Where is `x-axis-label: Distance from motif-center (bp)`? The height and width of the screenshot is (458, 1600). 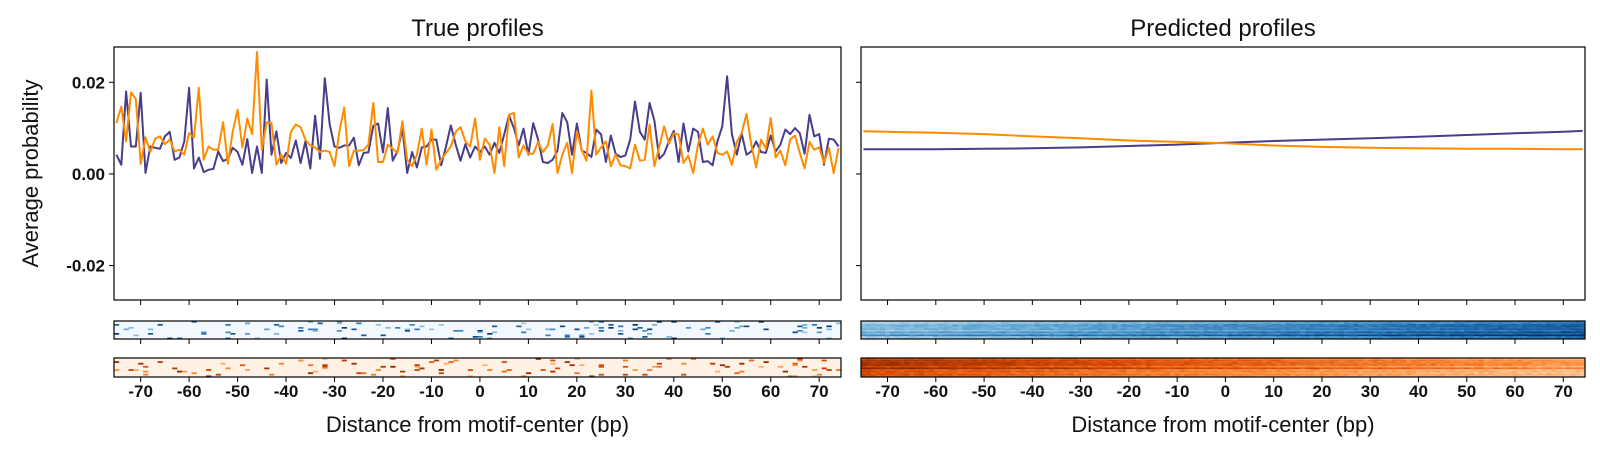
x-axis-label: Distance from motif-center (bp) is located at coordinates (477, 424).